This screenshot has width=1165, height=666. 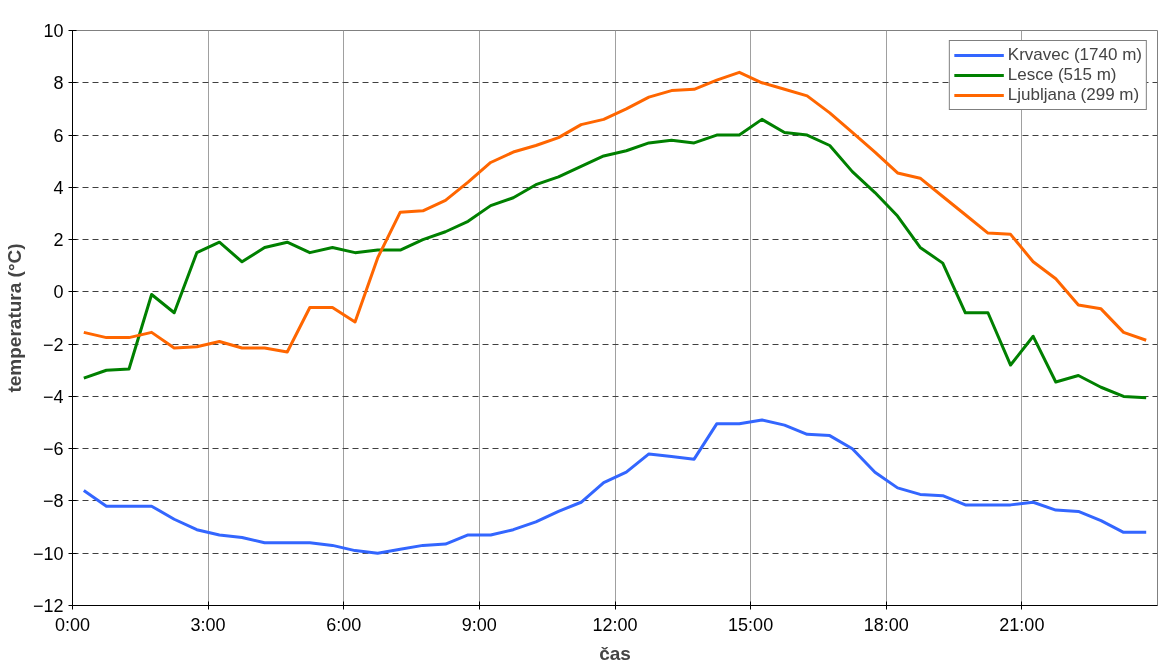 I want to click on x-tick-label: 9:00, so click(x=479, y=624).